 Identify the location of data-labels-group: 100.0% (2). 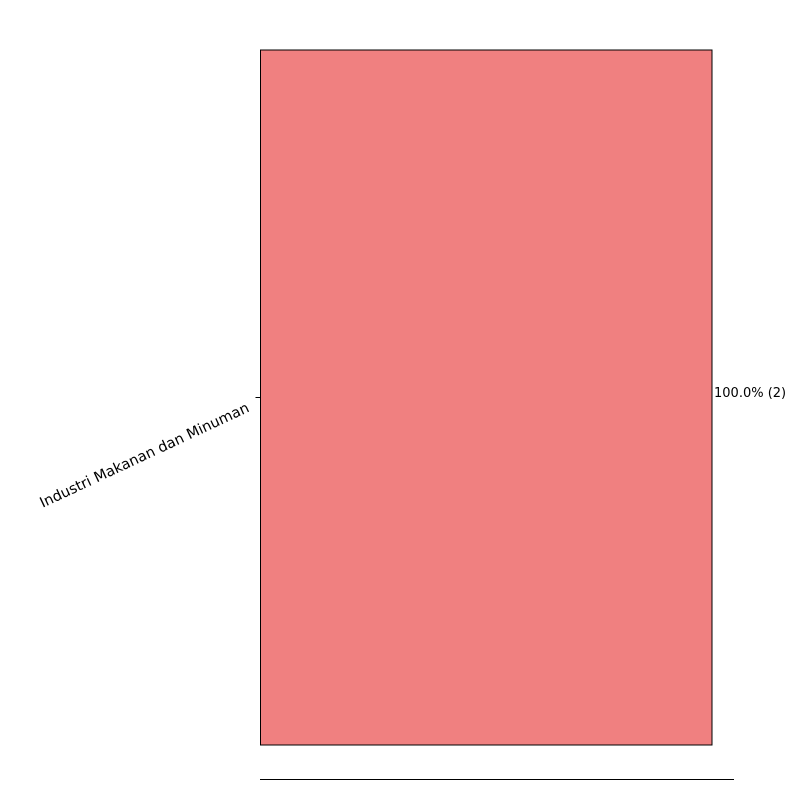
(750, 393).